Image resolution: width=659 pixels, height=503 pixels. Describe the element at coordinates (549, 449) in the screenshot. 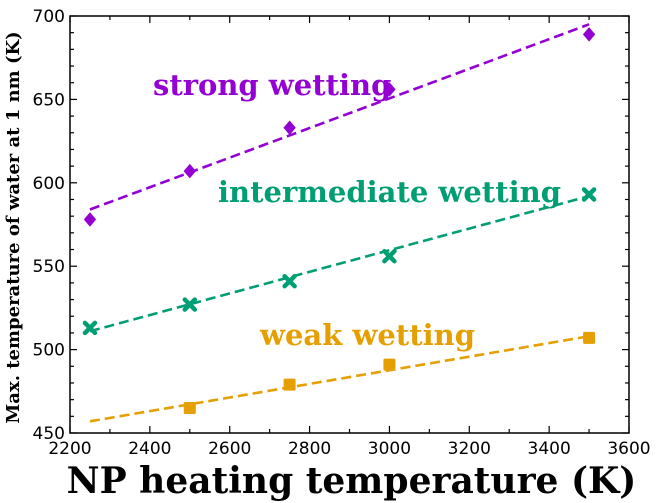

I see `x-tick-label: 3400` at that location.